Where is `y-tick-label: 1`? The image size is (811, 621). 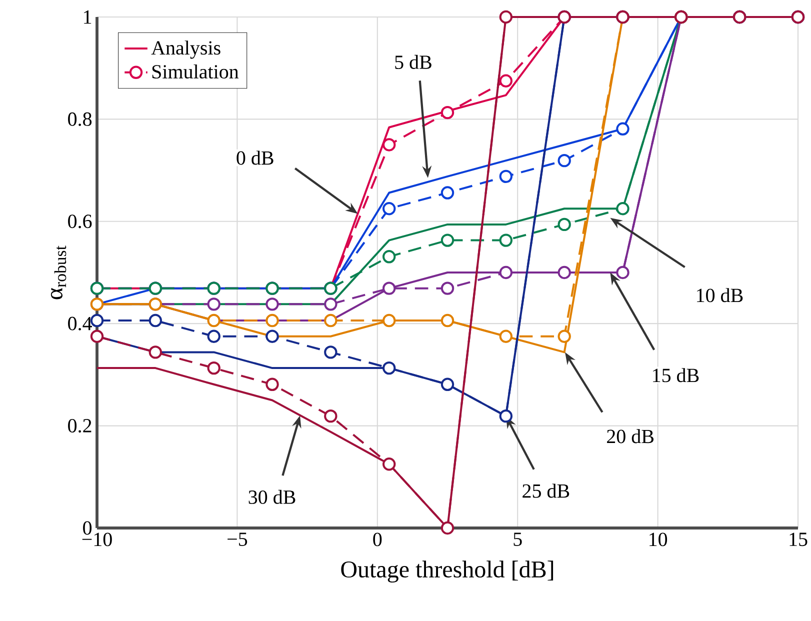 y-tick-label: 1 is located at coordinates (88, 17).